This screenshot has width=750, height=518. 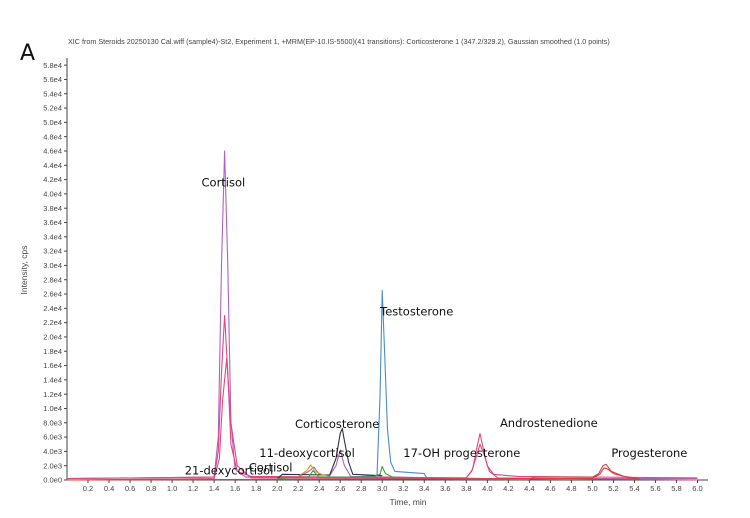 What do you see at coordinates (52, 308) in the screenshot?
I see `y-tick-label: 2.4e4` at bounding box center [52, 308].